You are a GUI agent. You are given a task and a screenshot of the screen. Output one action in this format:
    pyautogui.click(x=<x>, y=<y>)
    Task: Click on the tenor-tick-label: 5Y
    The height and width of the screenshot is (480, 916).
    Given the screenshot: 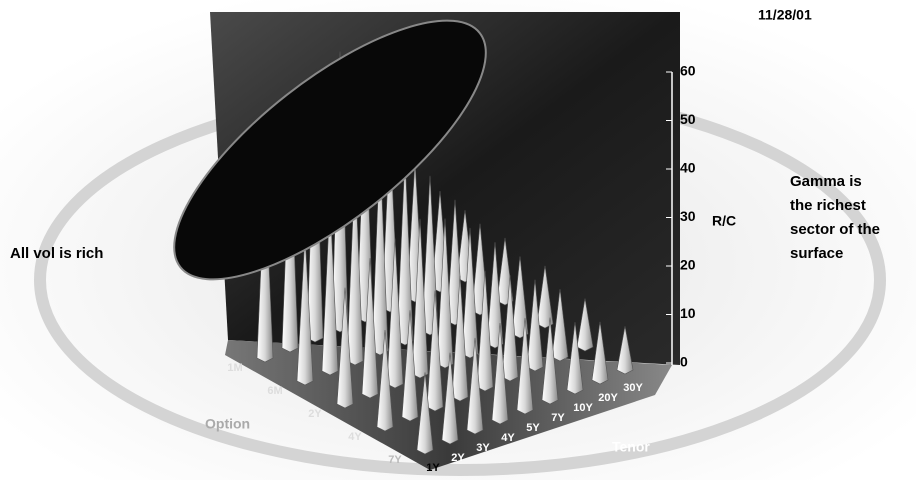 What is the action you would take?
    pyautogui.click(x=533, y=428)
    